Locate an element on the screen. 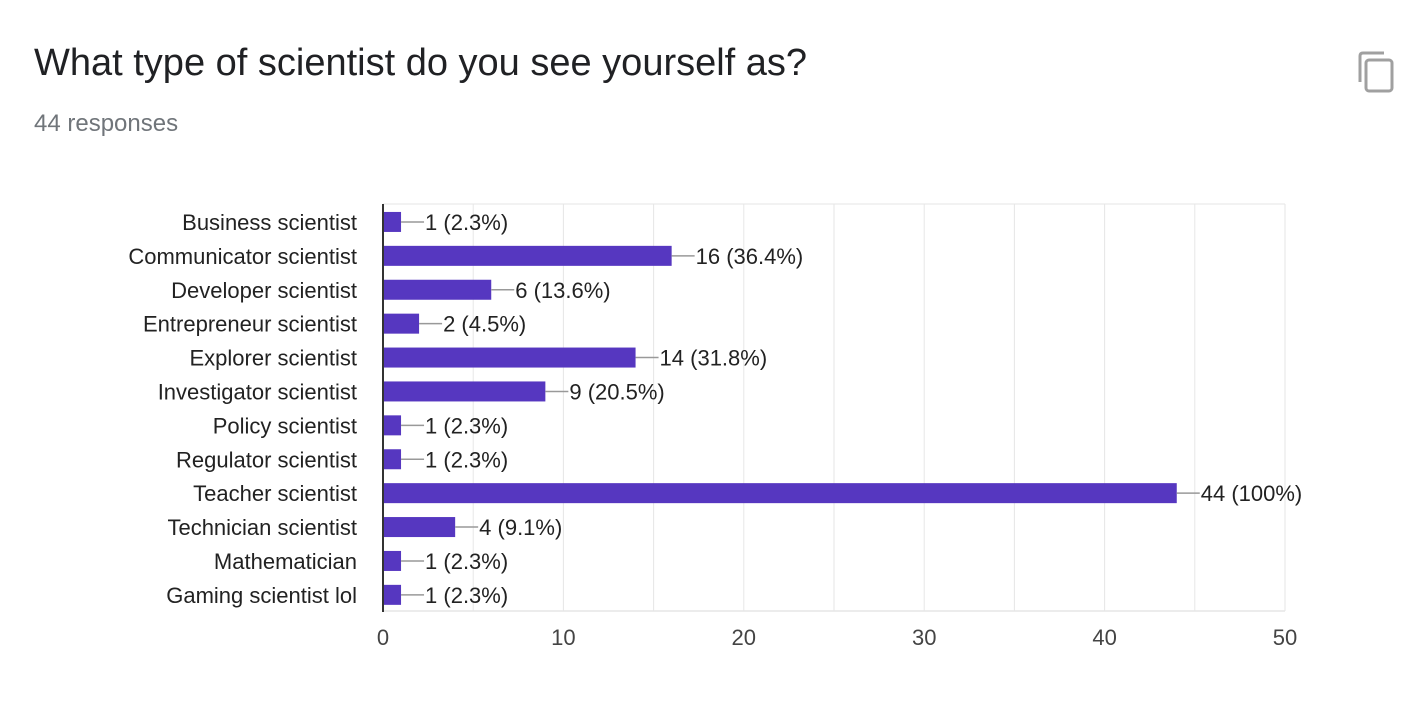  data-label: 6 (13.6%) is located at coordinates (562, 290).